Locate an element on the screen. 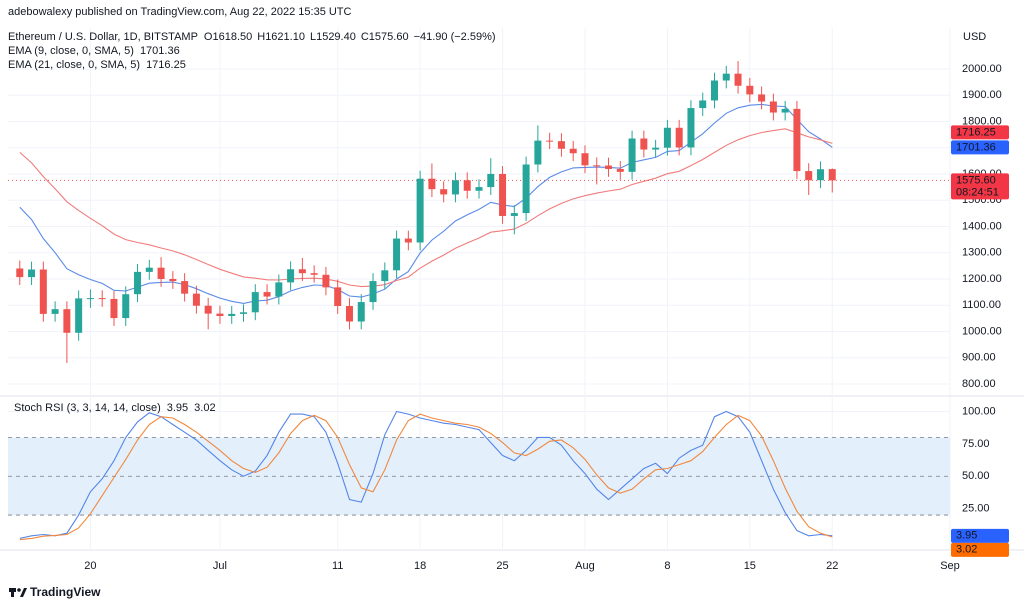 Image resolution: width=1024 pixels, height=608 pixels. y-tick-label: 1100.00 is located at coordinates (981, 305).